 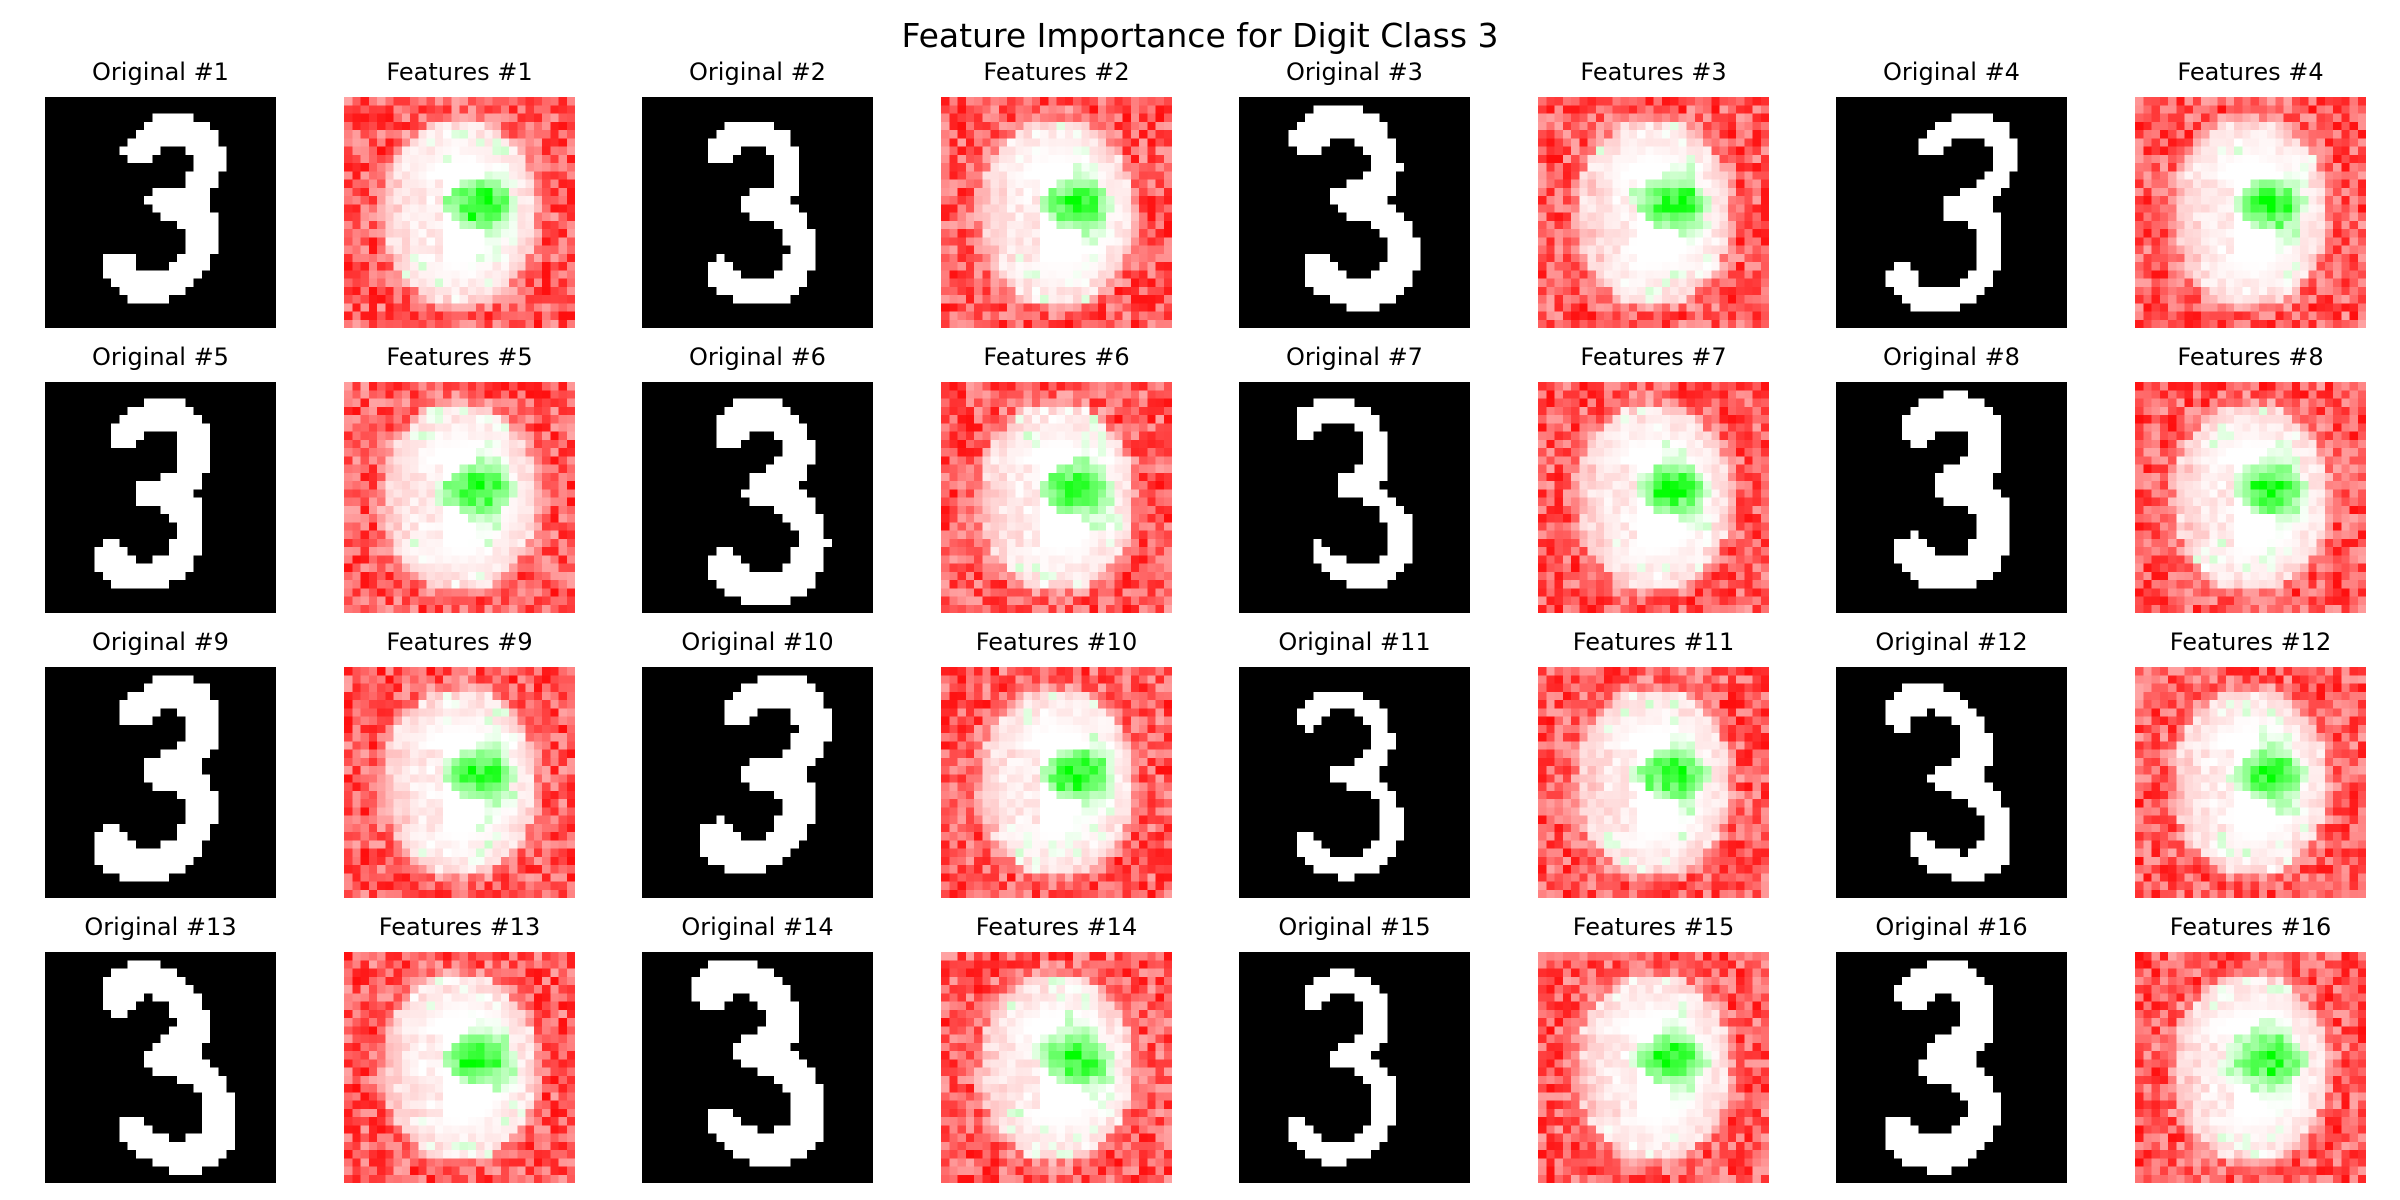 I want to click on panel-title: Original #7, so click(x=1354, y=357).